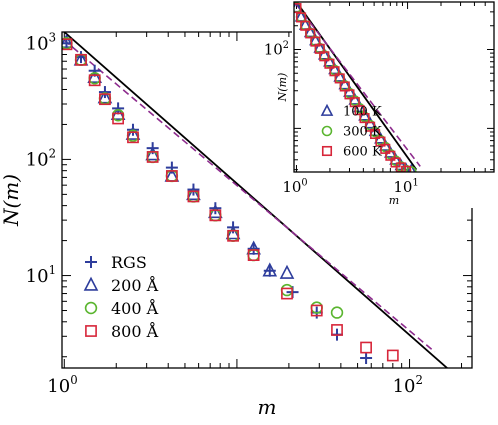 This screenshot has width=498, height=425. Describe the element at coordinates (282, 88) in the screenshot. I see `inset-y-axis-label: N(m)` at that location.